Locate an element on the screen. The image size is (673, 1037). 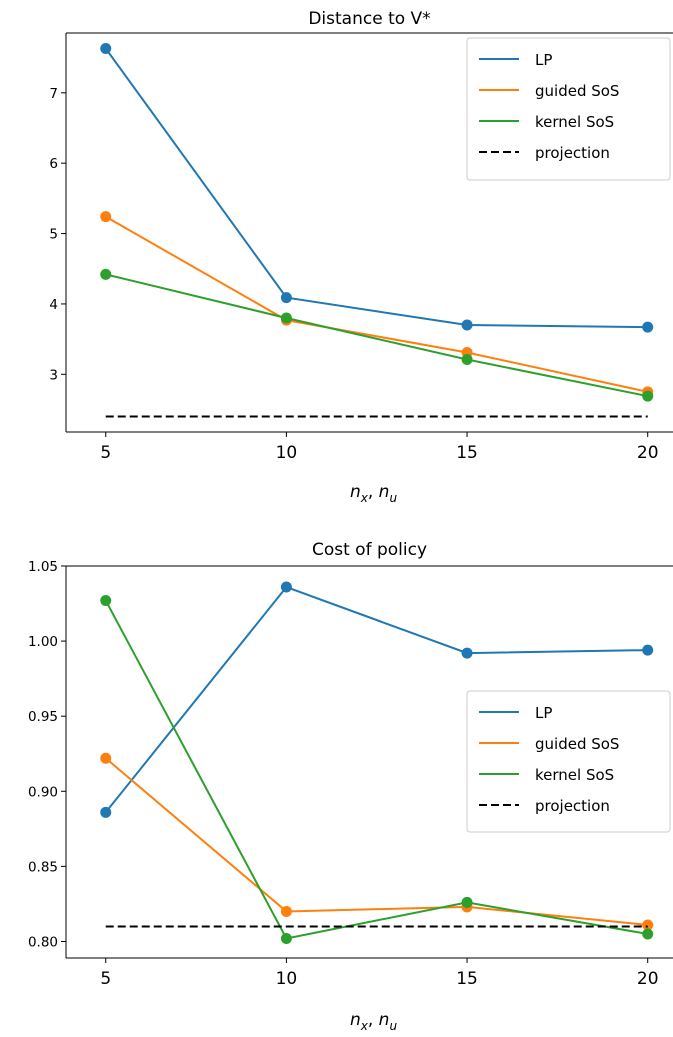
y-tick-label: 5 is located at coordinates (53, 235).